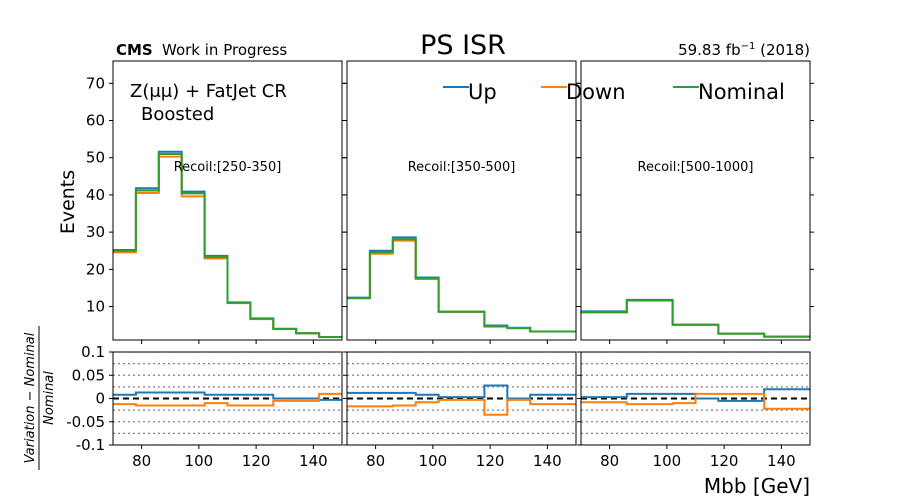  Describe the element at coordinates (709, 50) in the screenshot. I see `lumi-value: 59.83 fb` at that location.